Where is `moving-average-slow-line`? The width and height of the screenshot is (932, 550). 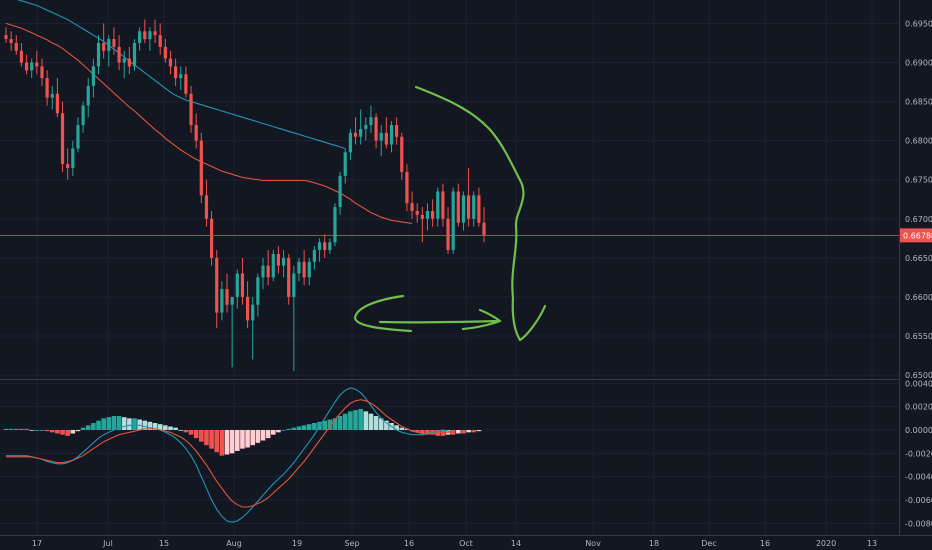
moving-average-slow-line is located at coordinates (176, 75).